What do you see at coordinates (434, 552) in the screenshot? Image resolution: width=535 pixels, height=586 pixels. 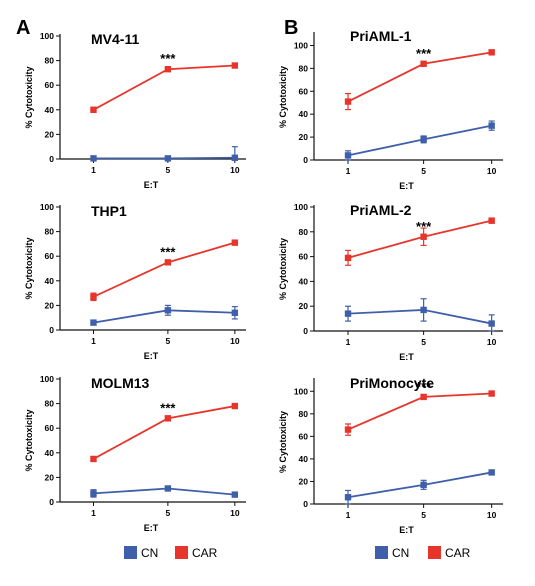 I see `legend-swatch-car-b` at bounding box center [434, 552].